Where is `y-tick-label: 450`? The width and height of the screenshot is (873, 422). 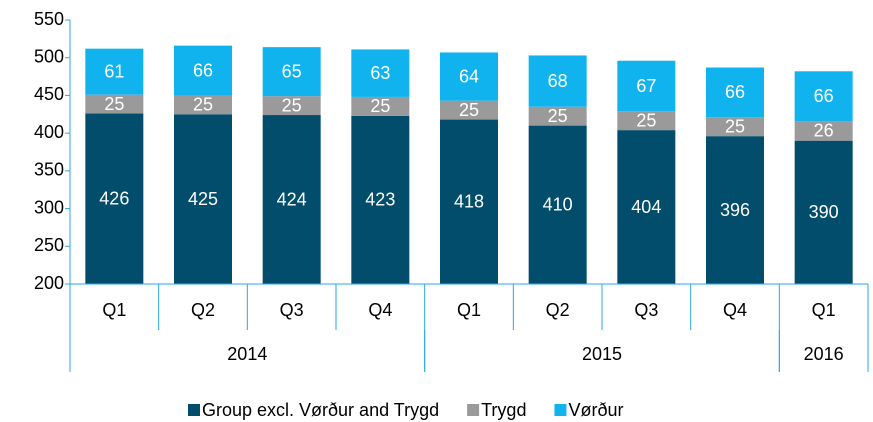
y-tick-label: 450 is located at coordinates (49, 94).